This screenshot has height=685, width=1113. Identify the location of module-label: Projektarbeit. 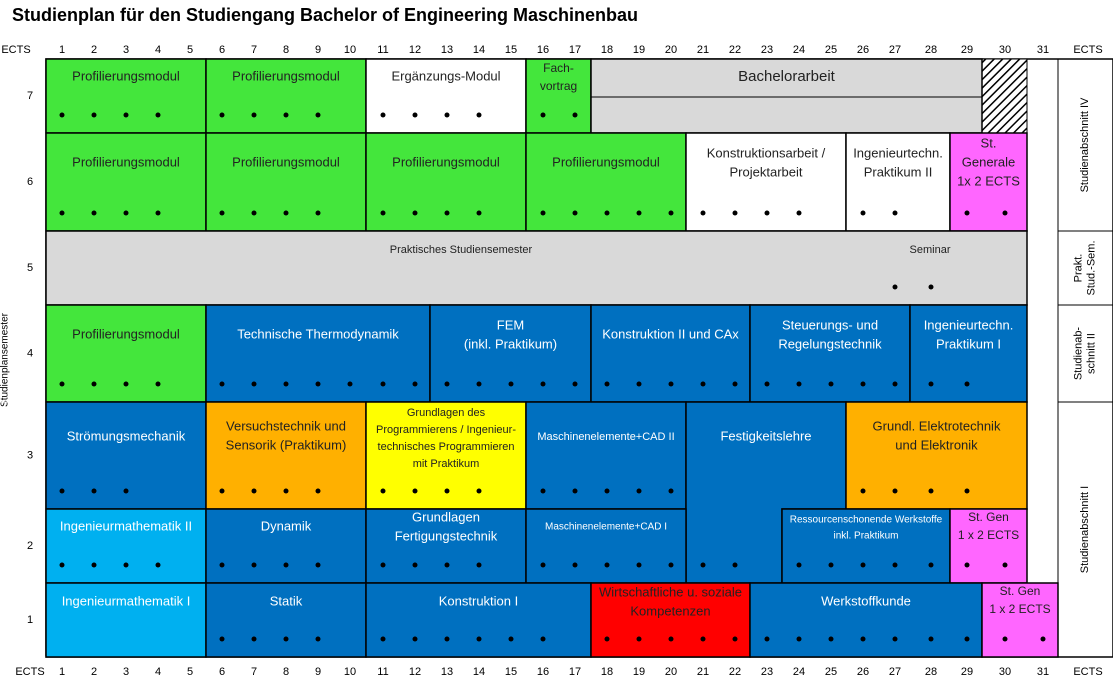
(766, 171).